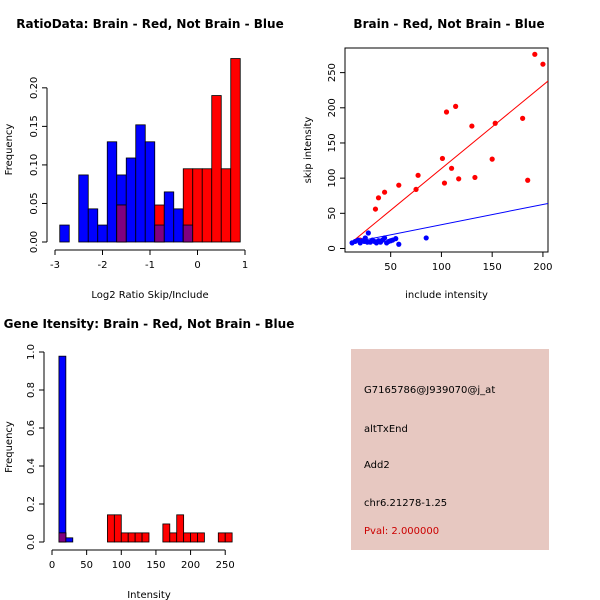 The height and width of the screenshot is (600, 600). Describe the element at coordinates (34, 88) in the screenshot. I see `y-tick-label: 0.20` at that location.